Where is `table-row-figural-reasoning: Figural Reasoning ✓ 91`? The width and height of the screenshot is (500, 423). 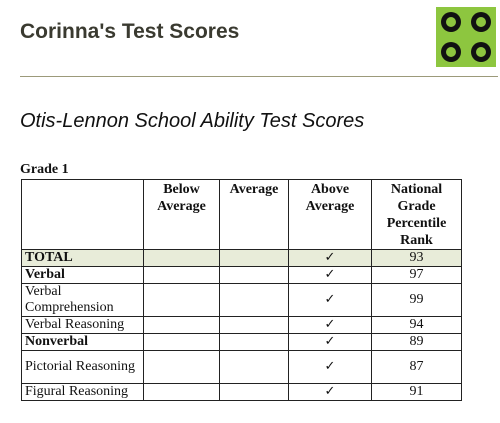 table-row-figural-reasoning: Figural Reasoning ✓ 91 is located at coordinates (241, 392).